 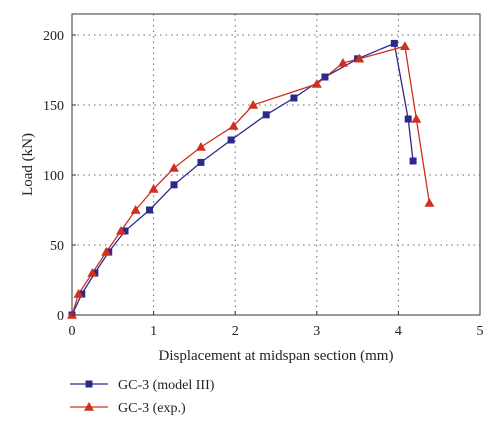 I want to click on x-tick-label: 0, so click(x=72, y=331).